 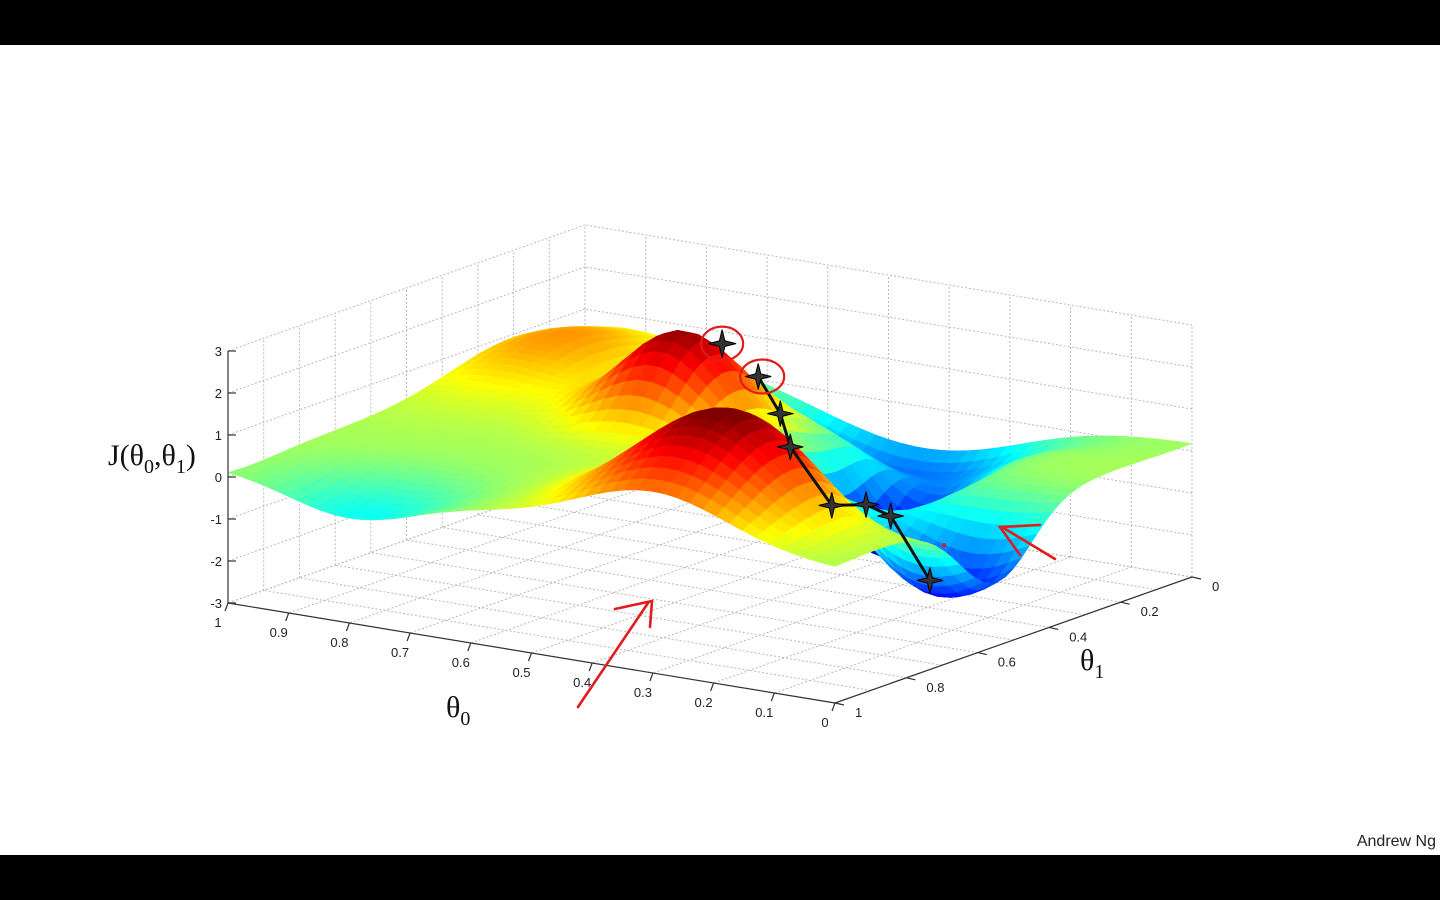 What do you see at coordinates (613, 655) in the screenshot?
I see `minimum-arrow-left` at bounding box center [613, 655].